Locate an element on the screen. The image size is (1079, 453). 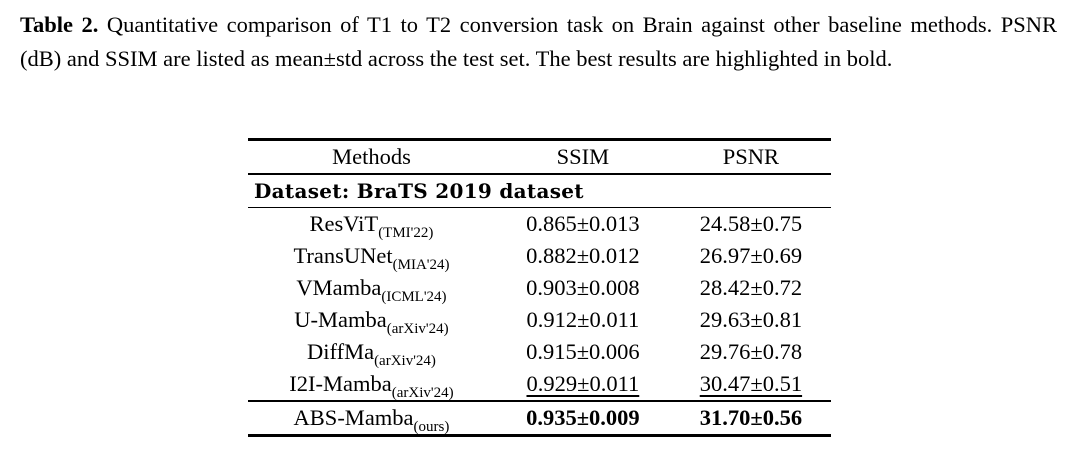
method-name: TransUNet is located at coordinates (343, 255).